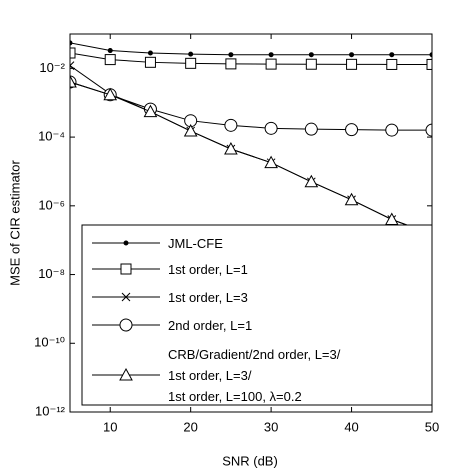 The height and width of the screenshot is (474, 474). I want to click on y-axis-label: MSE of CIR estimator, so click(14, 222).